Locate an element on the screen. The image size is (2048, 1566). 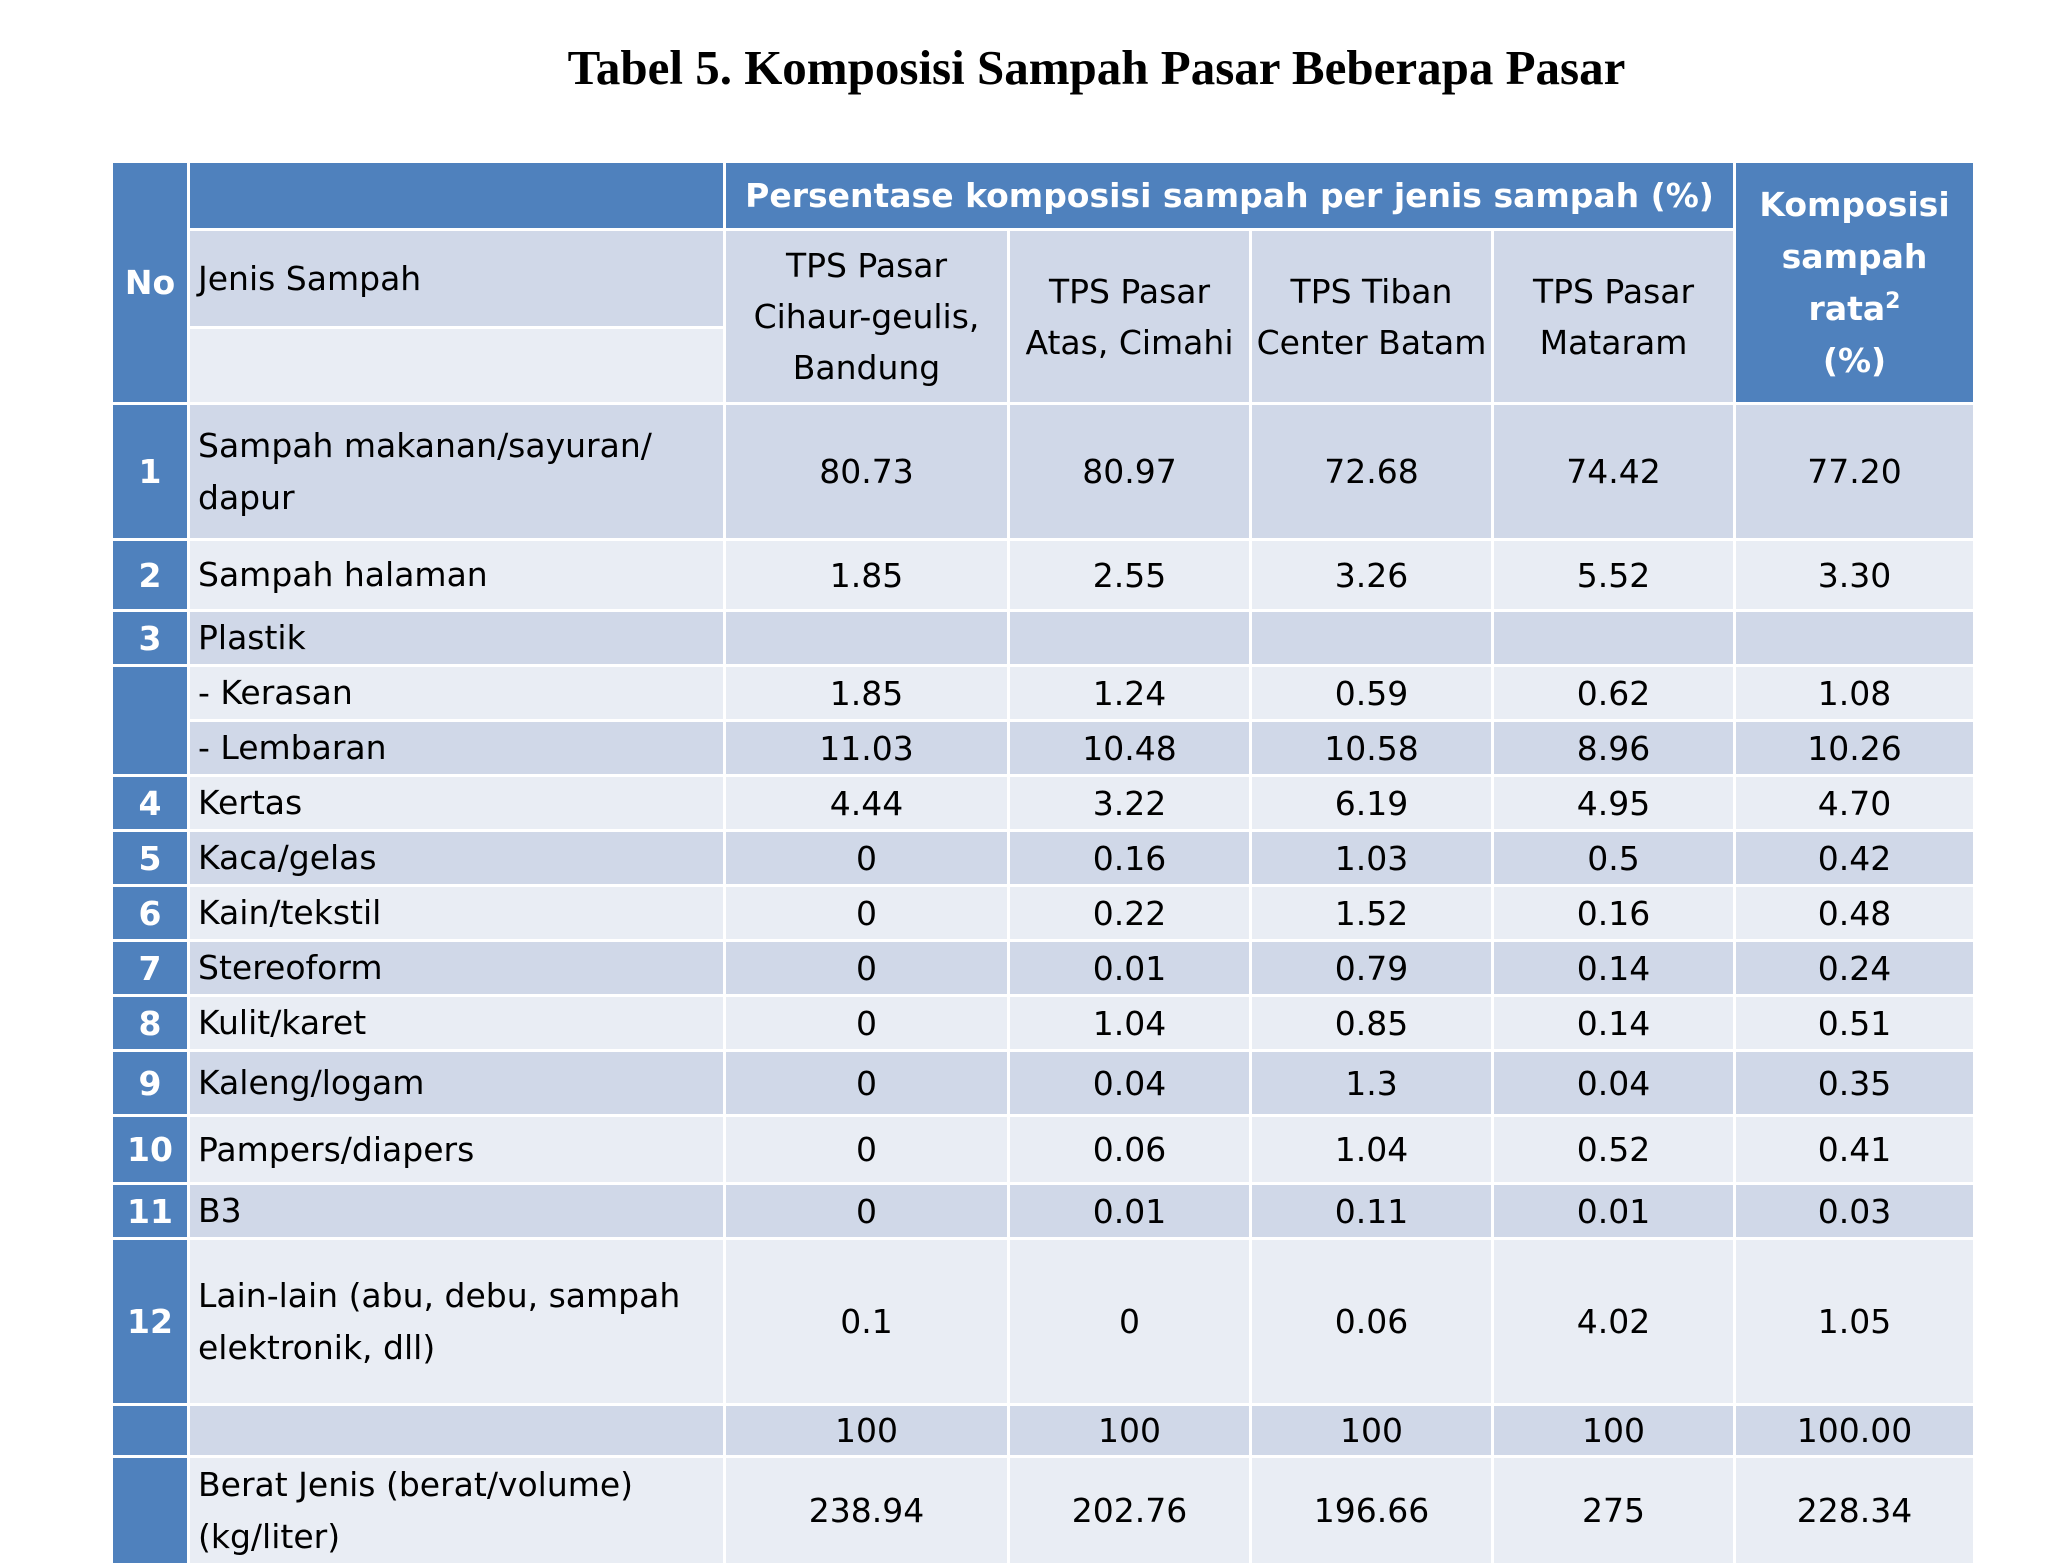
cell-mataram: 8.96 is located at coordinates (1613, 748).